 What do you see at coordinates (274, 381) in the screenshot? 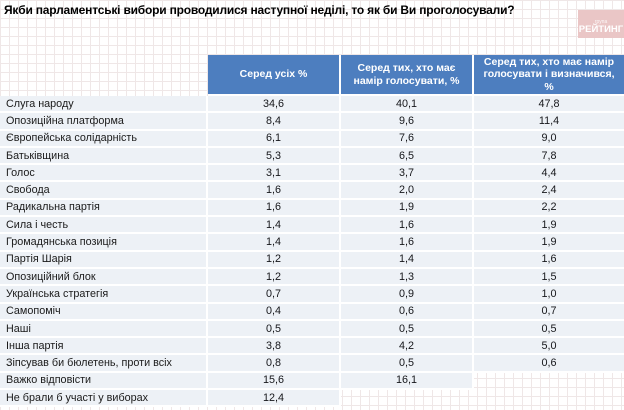
I see `value-cell: 15,6` at bounding box center [274, 381].